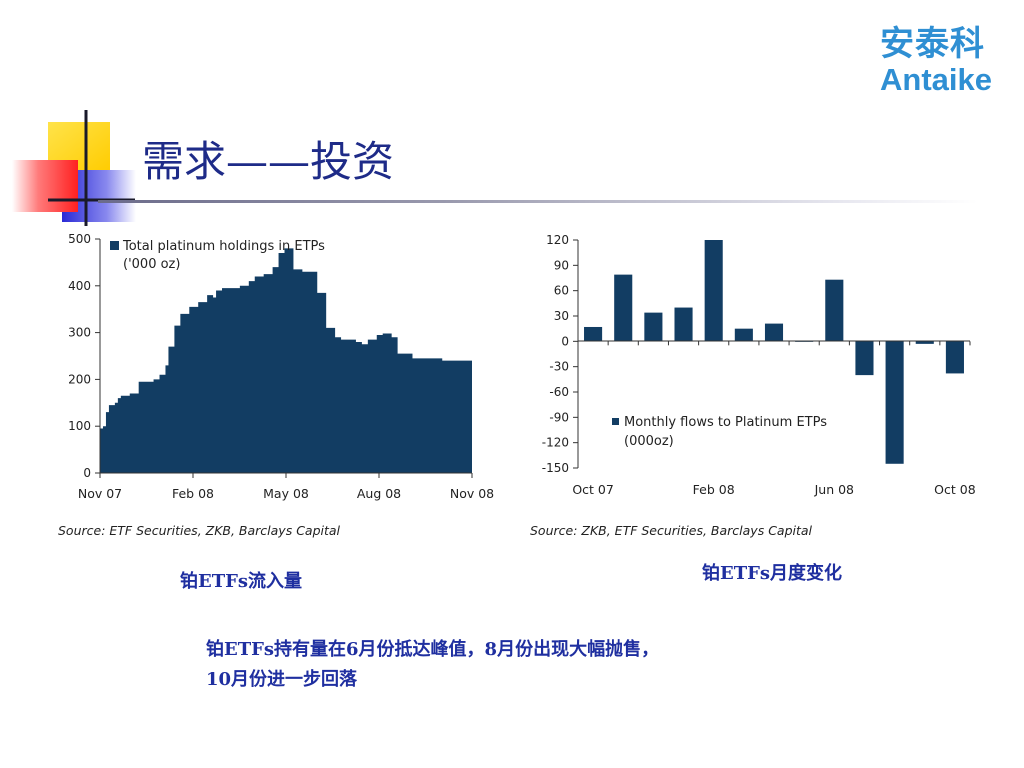  Describe the element at coordinates (559, 392) in the screenshot. I see `y-tick-label: -60` at that location.